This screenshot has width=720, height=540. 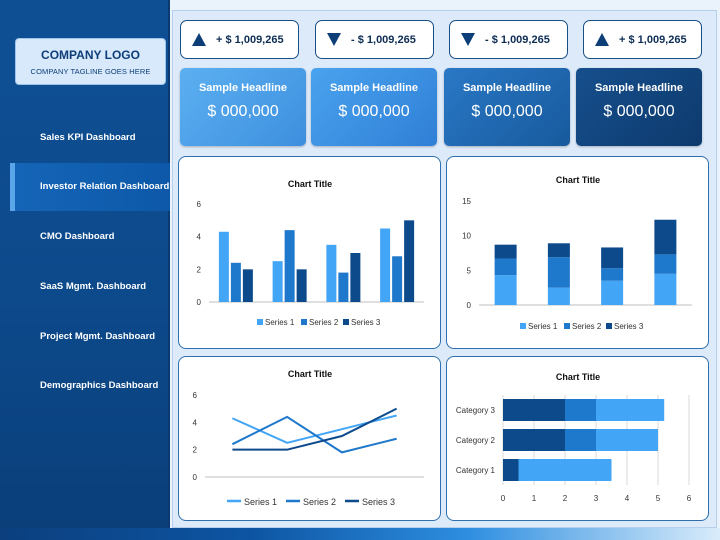 I want to click on kpi-pill-1: + $ 1,009,265, so click(x=239, y=39).